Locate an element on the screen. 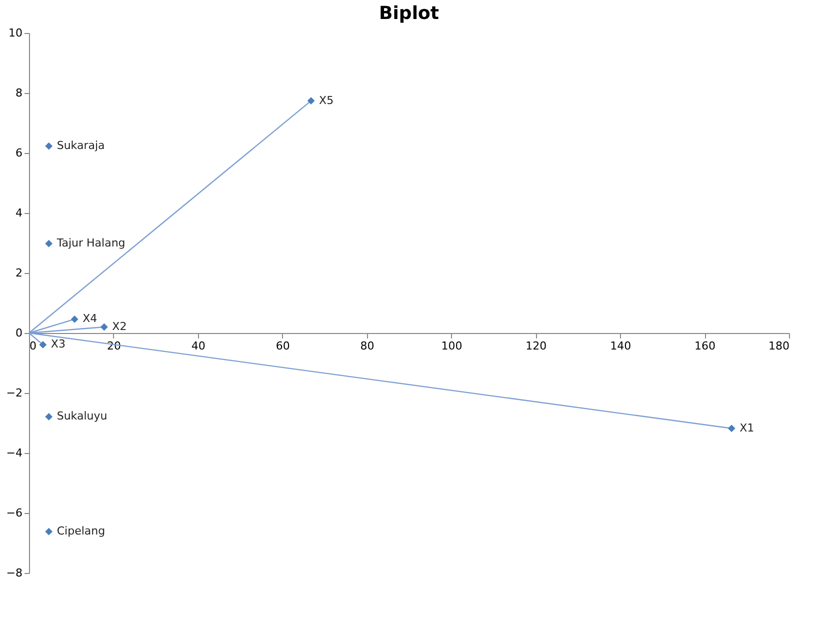 The image size is (831, 622). x-tick-label: 180 is located at coordinates (779, 346).